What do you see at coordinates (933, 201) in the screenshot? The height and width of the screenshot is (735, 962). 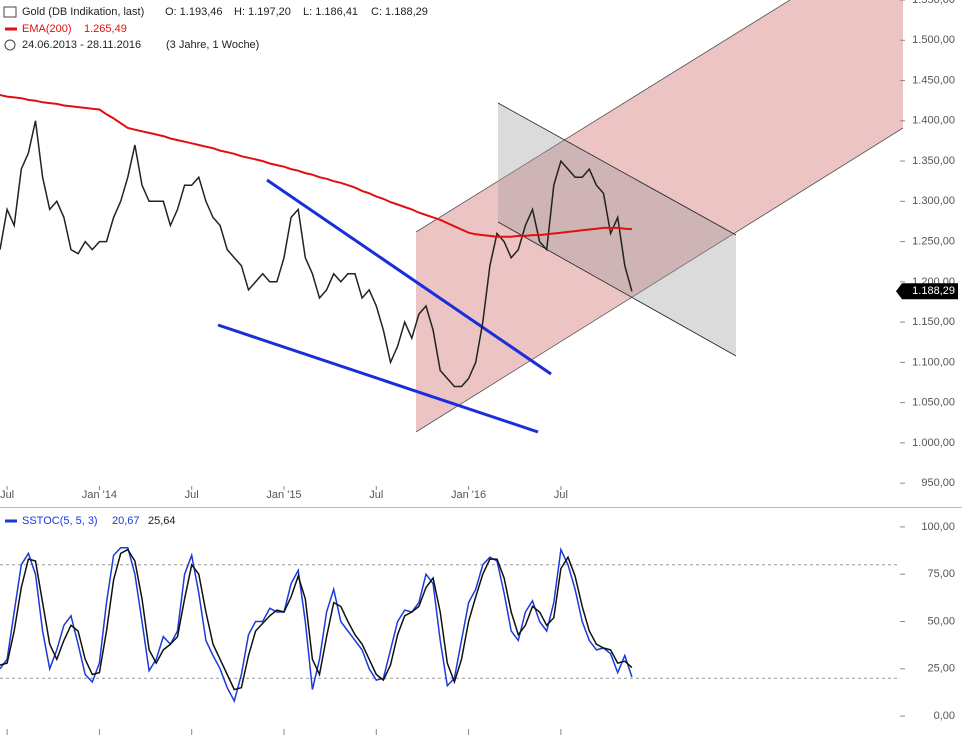 I see `y-tick-label: 1.300,00` at bounding box center [933, 201].